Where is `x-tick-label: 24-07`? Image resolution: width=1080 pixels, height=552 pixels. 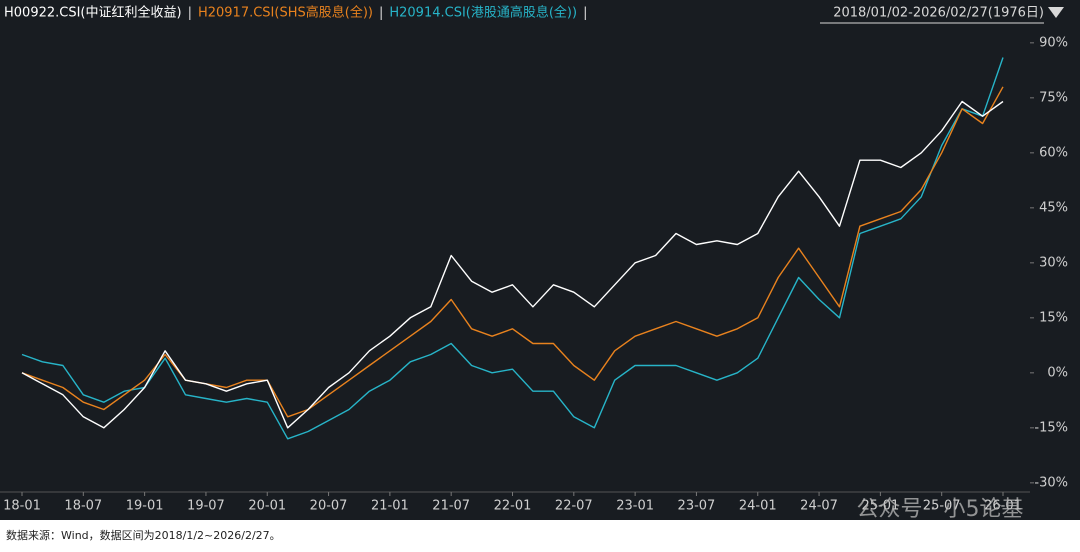 x-tick-label: 24-07 is located at coordinates (819, 506).